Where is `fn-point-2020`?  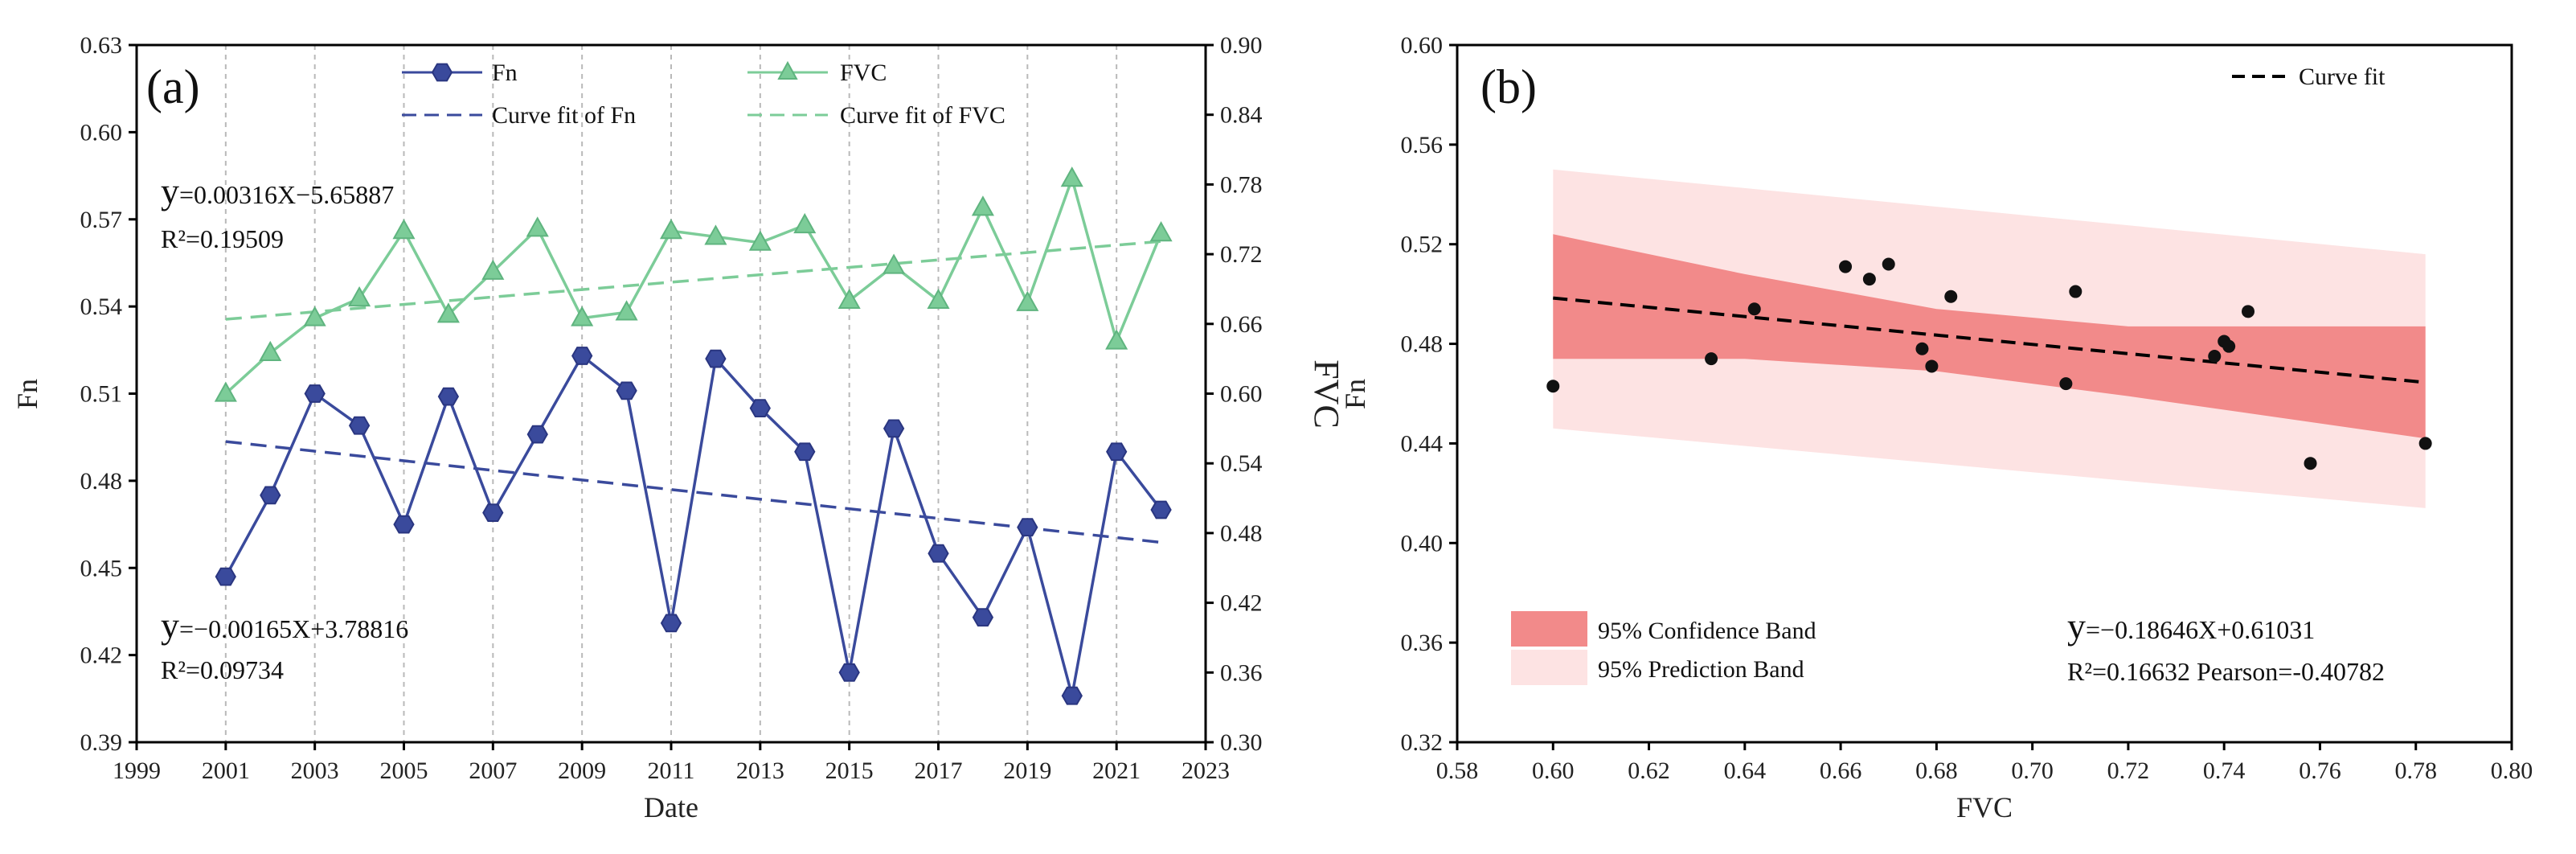 fn-point-2020 is located at coordinates (1072, 695).